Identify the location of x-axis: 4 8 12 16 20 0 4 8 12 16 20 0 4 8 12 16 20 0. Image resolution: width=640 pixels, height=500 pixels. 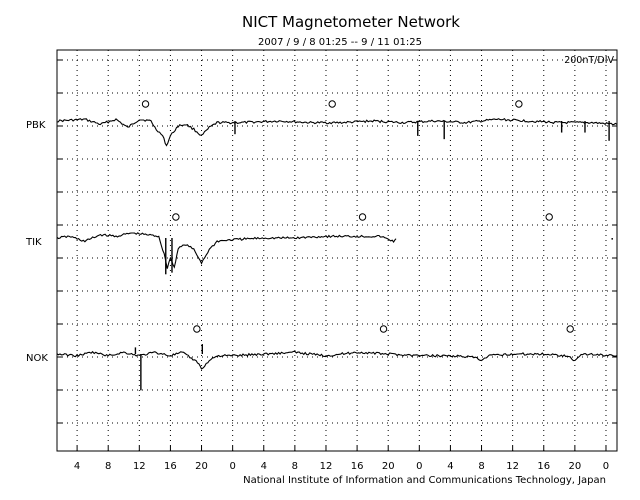
(341, 459).